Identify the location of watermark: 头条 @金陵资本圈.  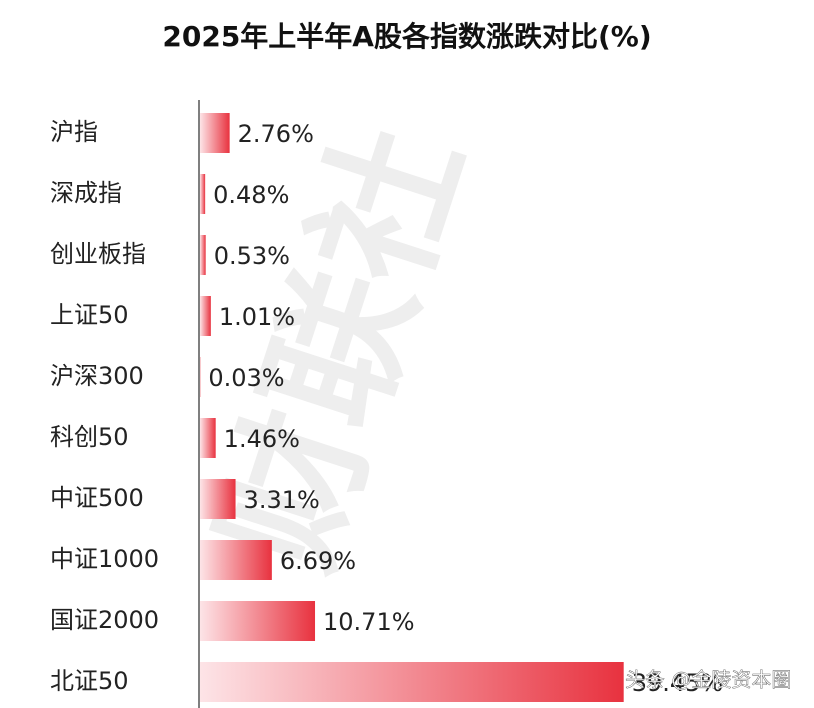
(708, 680).